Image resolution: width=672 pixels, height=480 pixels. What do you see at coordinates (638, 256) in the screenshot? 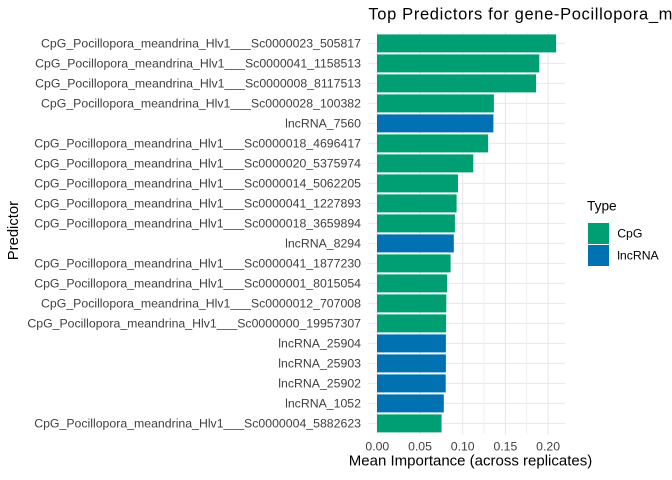
I see `svg-text: lncRNA` at bounding box center [638, 256].